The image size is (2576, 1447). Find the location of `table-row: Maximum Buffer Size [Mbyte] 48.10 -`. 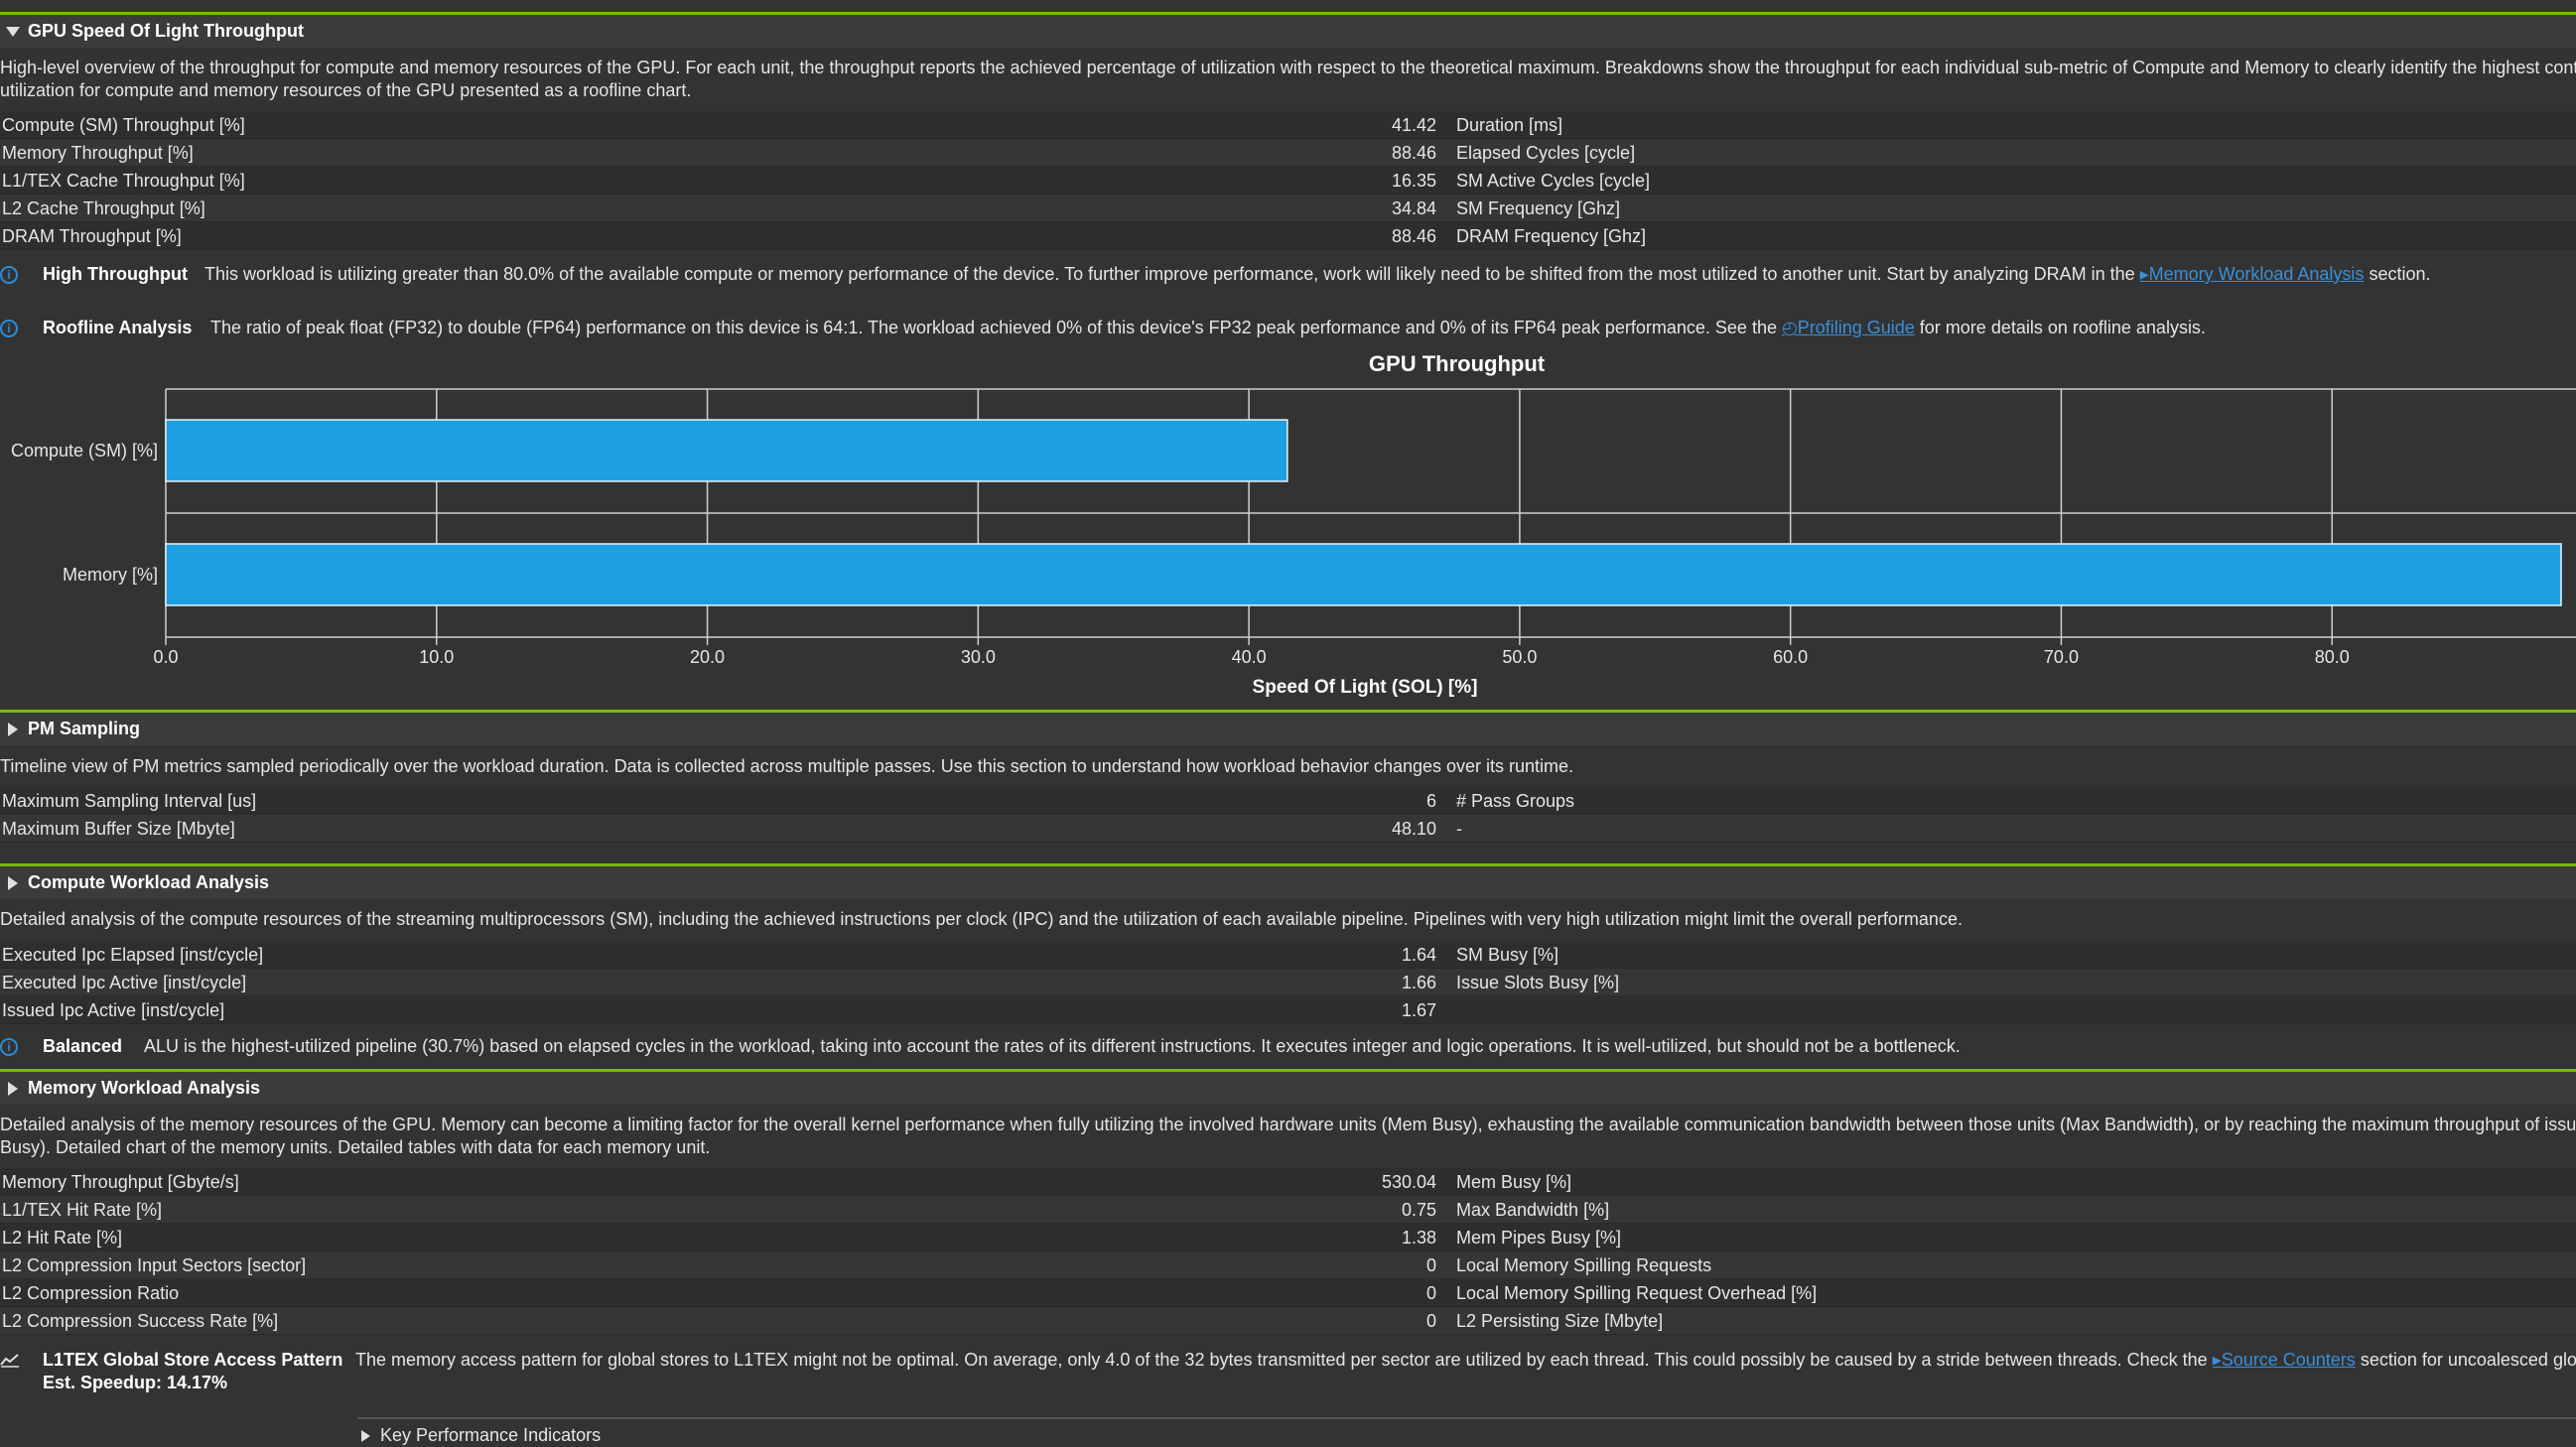

table-row: Maximum Buffer Size [Mbyte] 48.10 - is located at coordinates (1288, 829).